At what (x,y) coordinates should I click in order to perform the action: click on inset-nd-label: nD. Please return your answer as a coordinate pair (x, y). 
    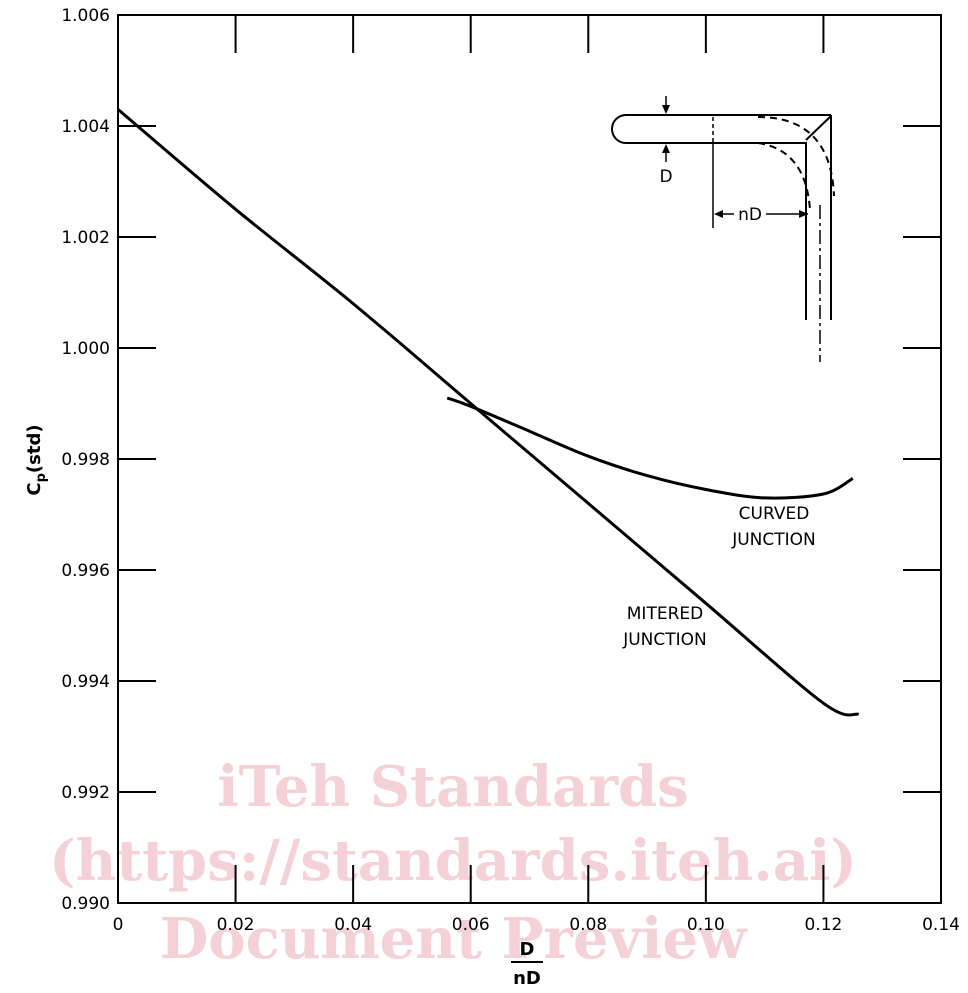
    Looking at the image, I should click on (750, 215).